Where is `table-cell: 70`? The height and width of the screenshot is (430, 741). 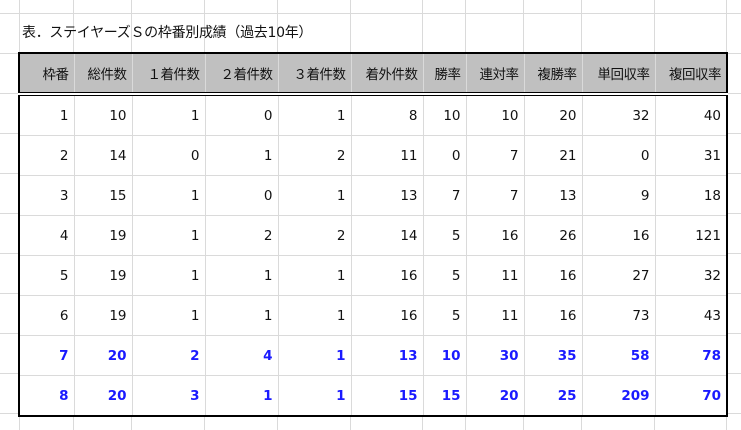 table-cell: 70 is located at coordinates (690, 396).